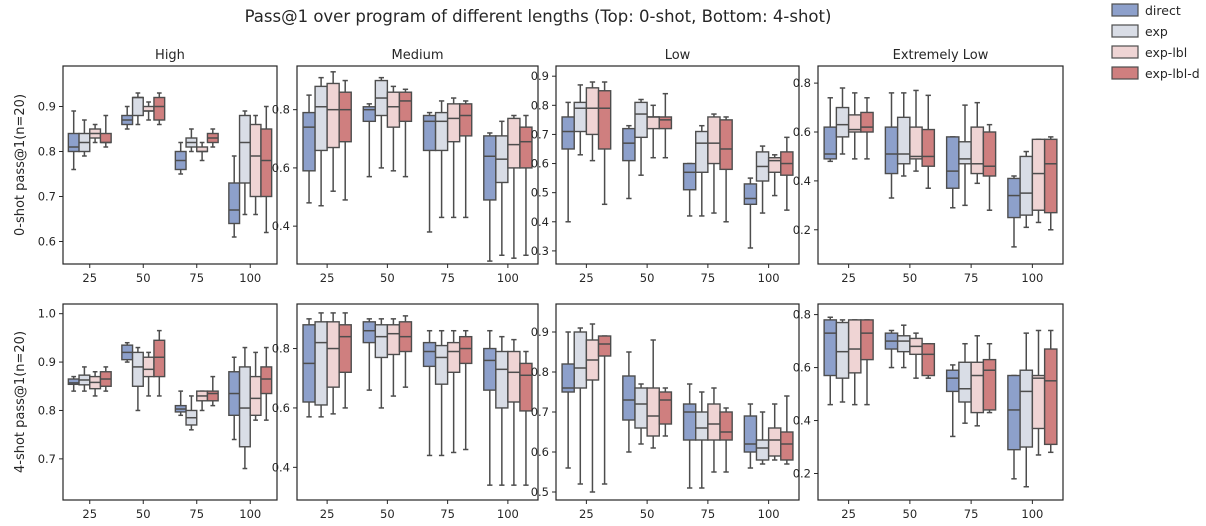 The width and height of the screenshot is (1206, 526). I want to click on panel-2: Medium 0.4 0.6 0.8 25 50 75 100, so click(405, 166).